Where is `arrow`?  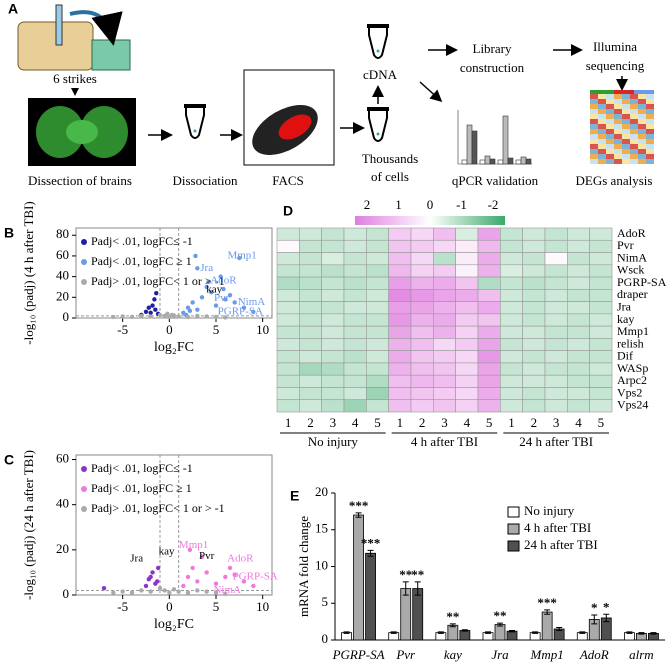
arrow is located at coordinates (96, 28).